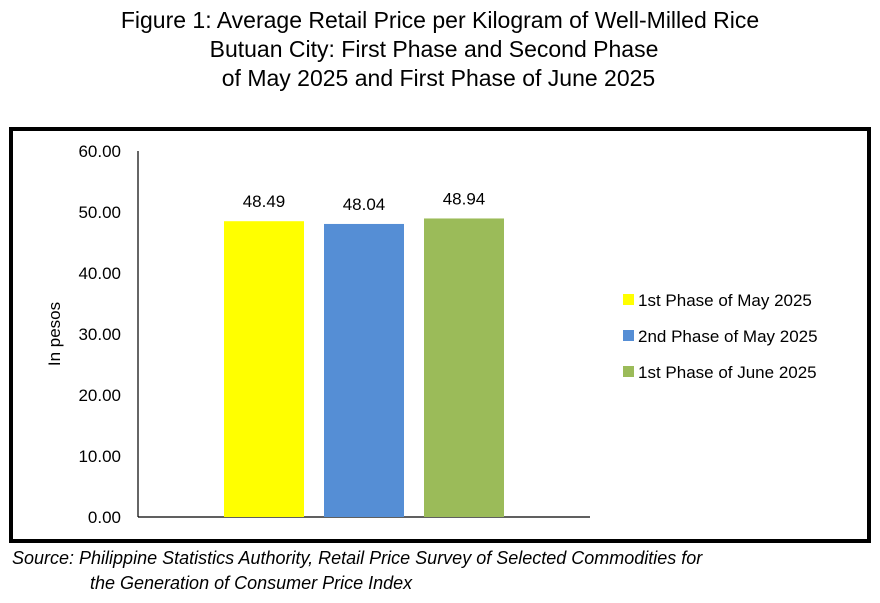  I want to click on y-tick-label: 10.00, so click(99, 456).